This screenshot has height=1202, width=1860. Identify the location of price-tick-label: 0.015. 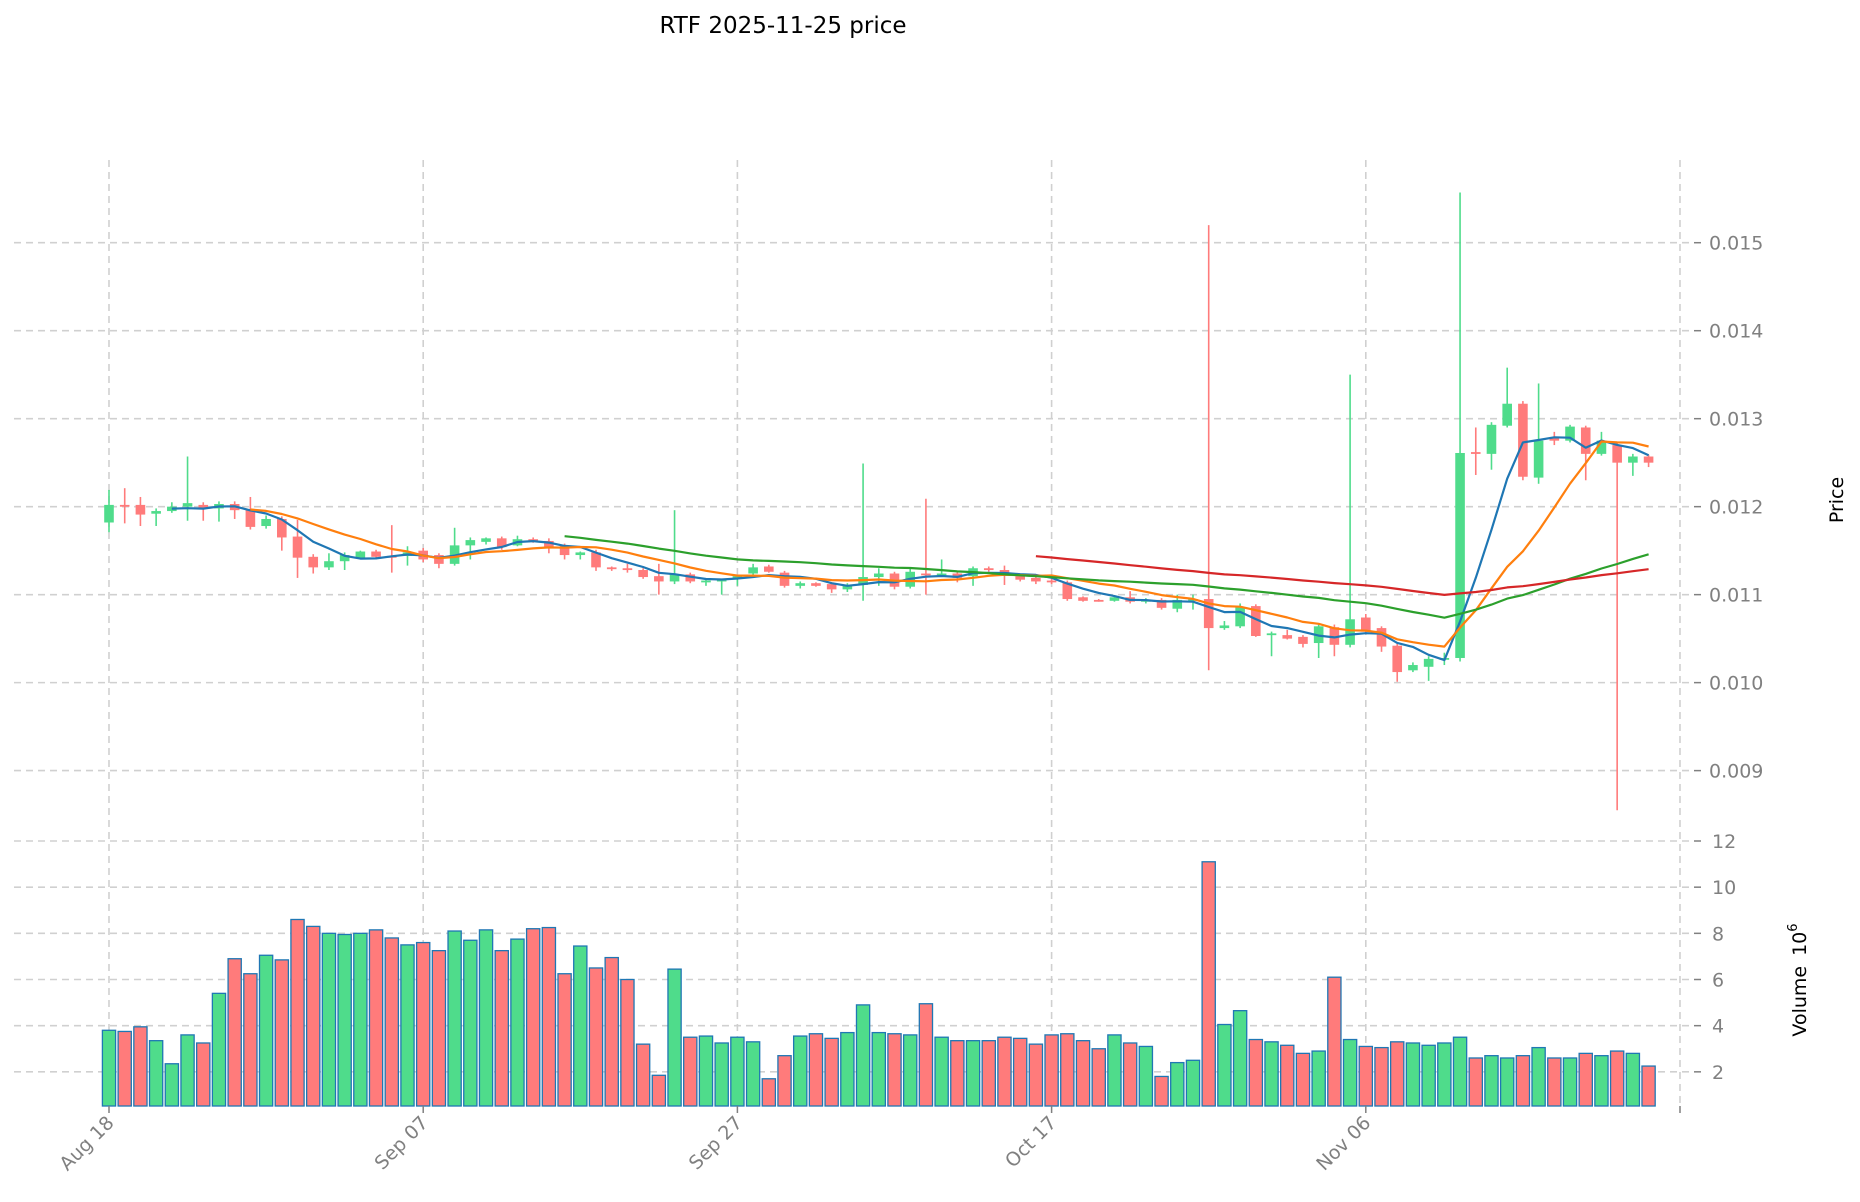
(1736, 244).